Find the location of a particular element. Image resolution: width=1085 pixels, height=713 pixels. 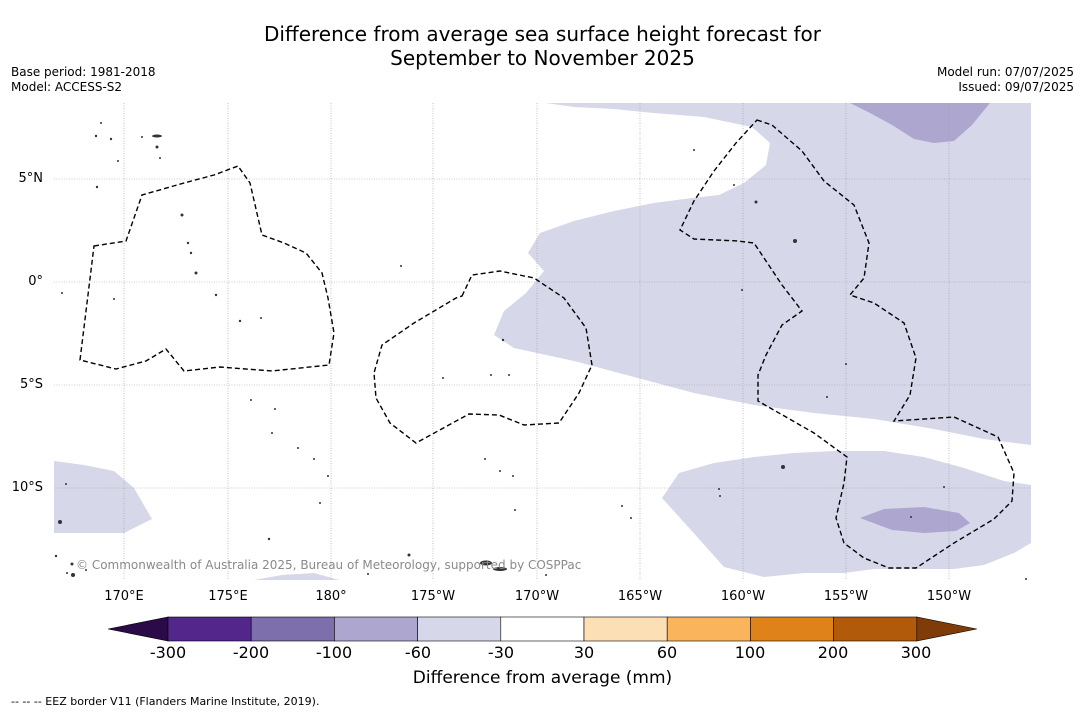

anomaly-patch-north is located at coordinates (920, 123).